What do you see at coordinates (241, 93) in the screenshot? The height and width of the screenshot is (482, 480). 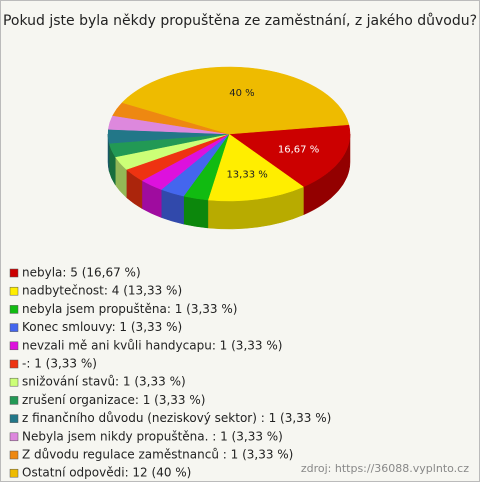 I see `slice-label: 40 %` at bounding box center [241, 93].